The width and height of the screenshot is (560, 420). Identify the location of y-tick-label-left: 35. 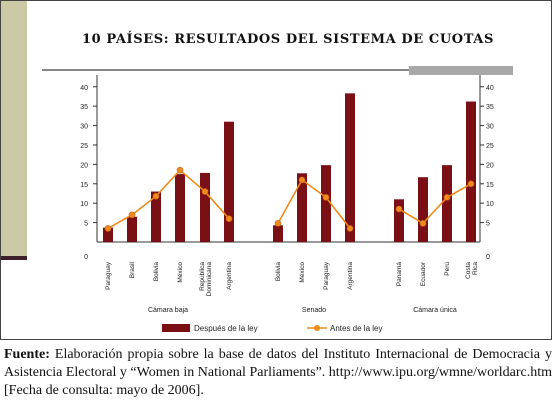
(84, 107).